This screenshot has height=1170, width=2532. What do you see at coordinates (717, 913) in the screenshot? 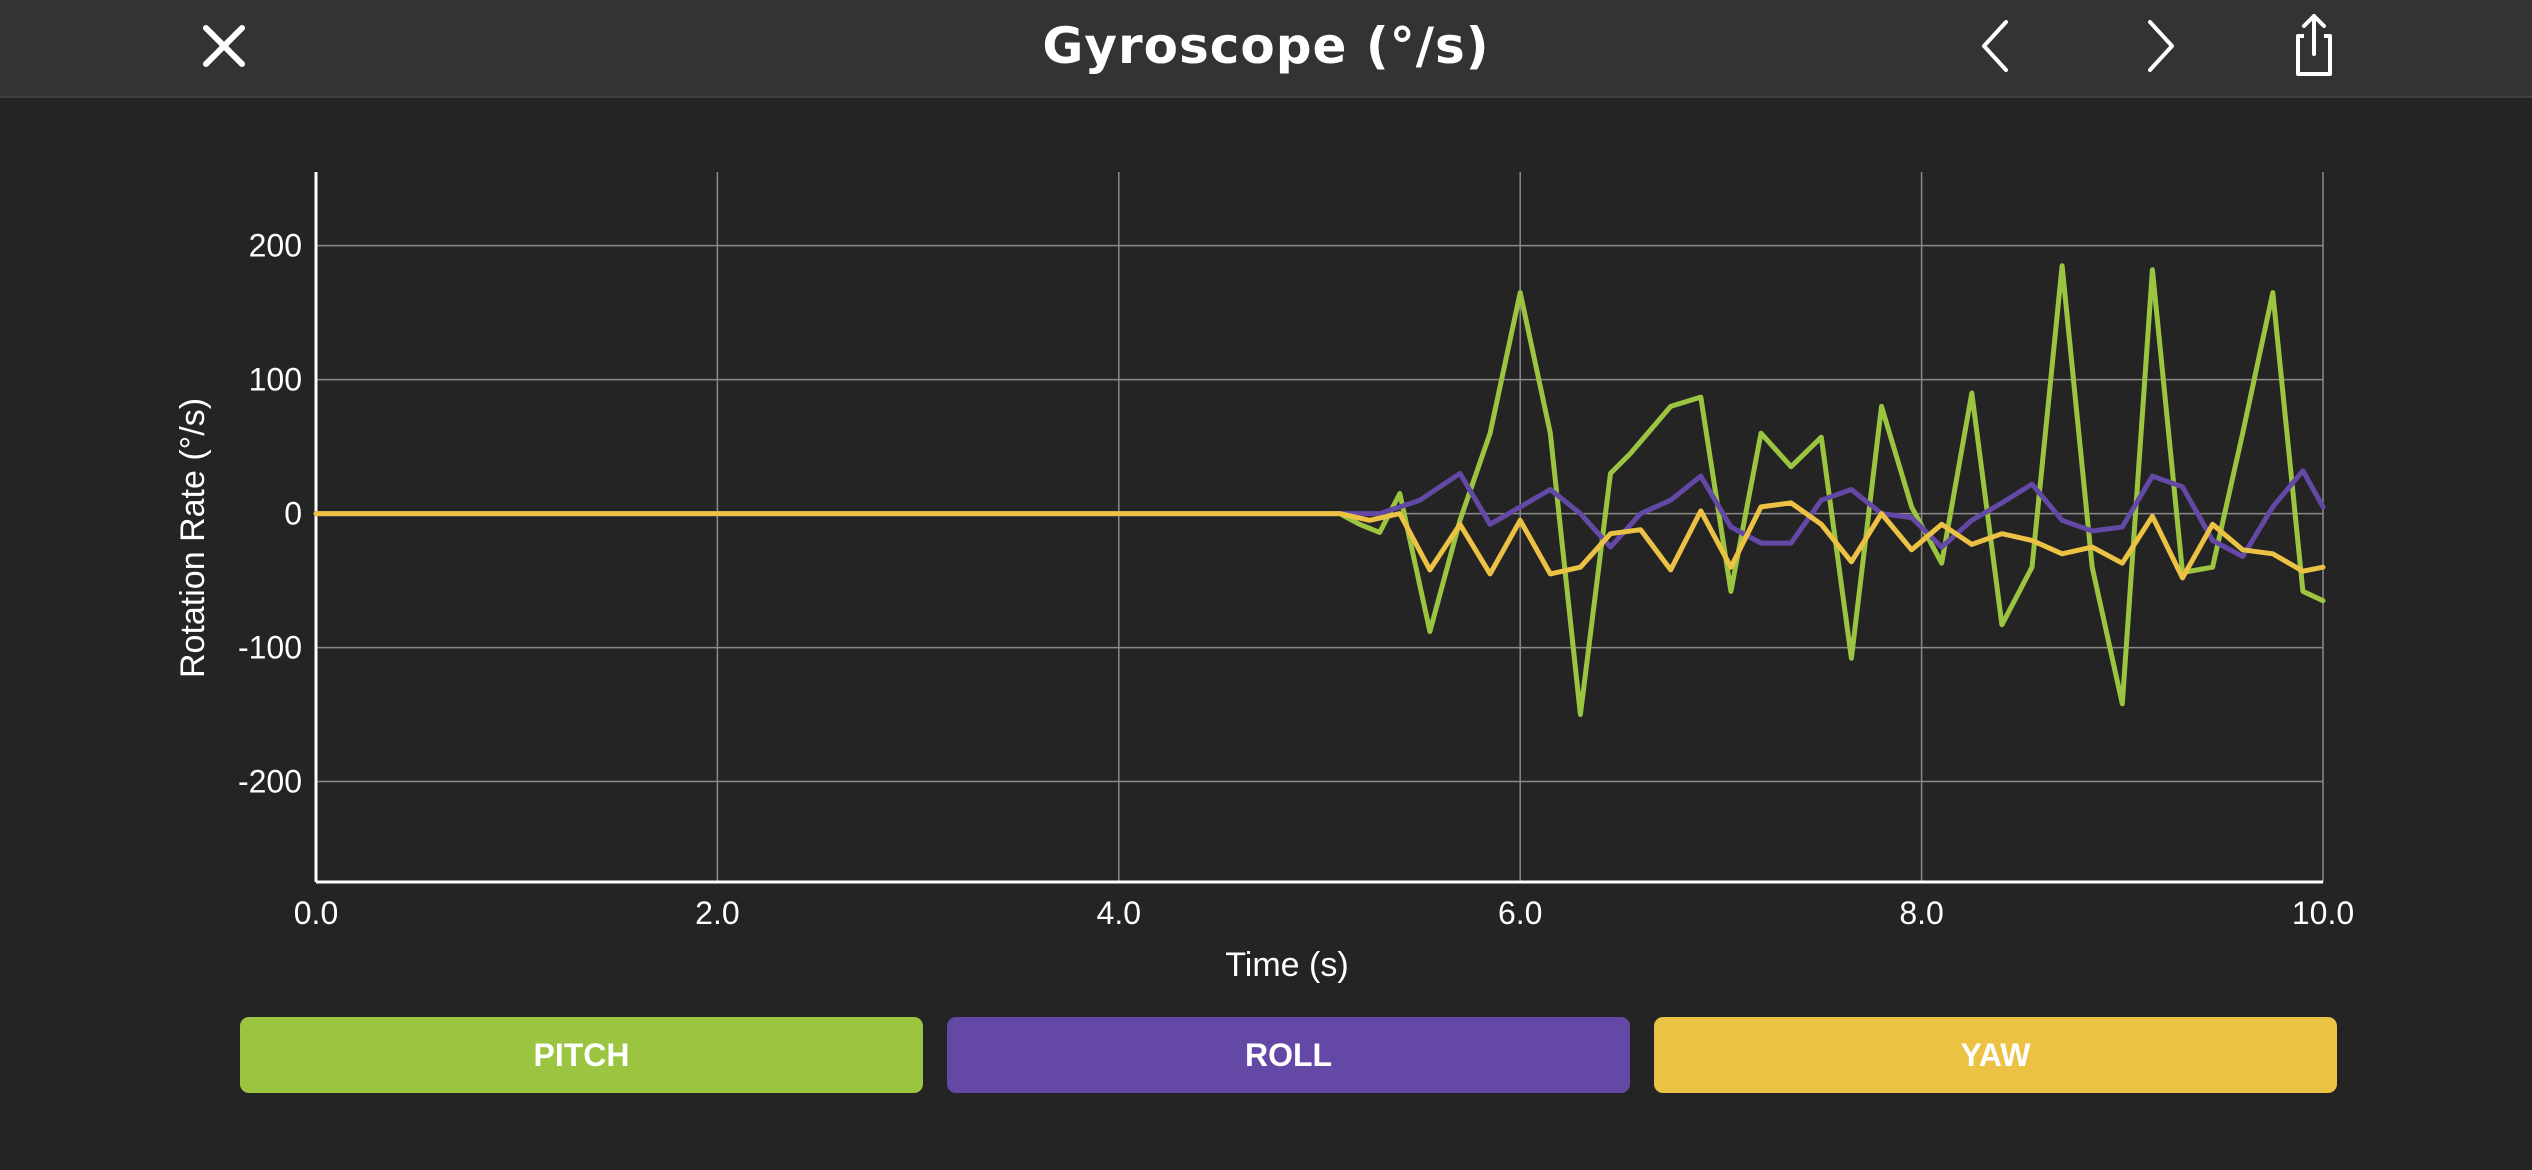
I see `x-tick-label: 2.0` at bounding box center [717, 913].